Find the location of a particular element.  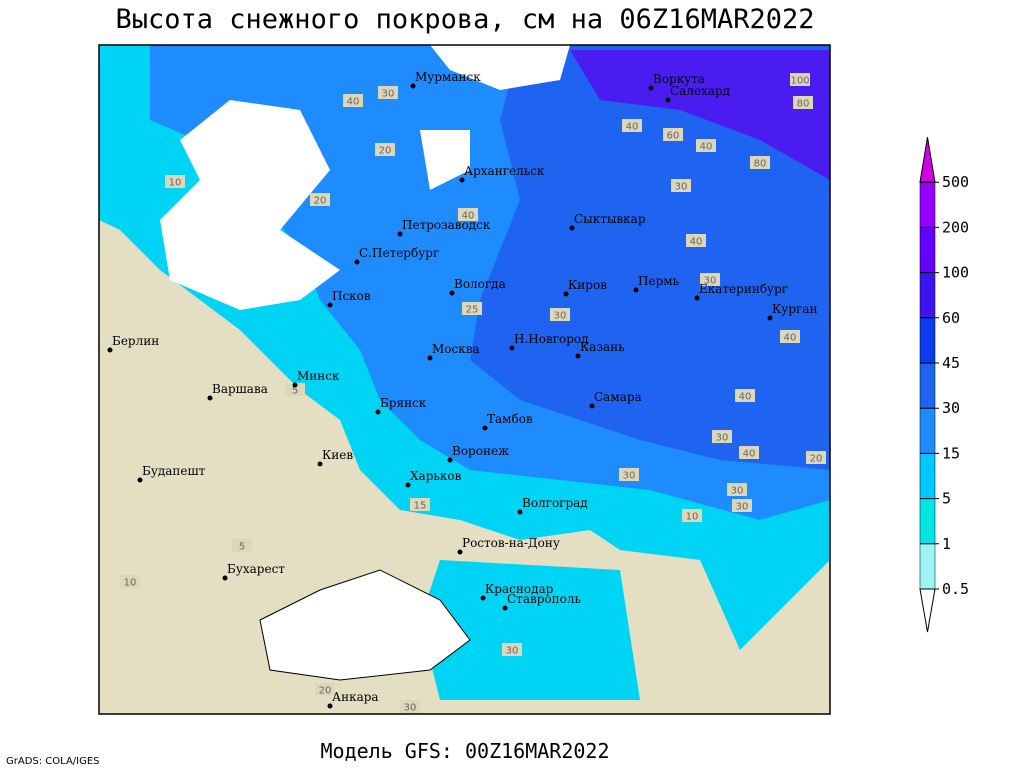

city-label: Волгоград is located at coordinates (555, 503).